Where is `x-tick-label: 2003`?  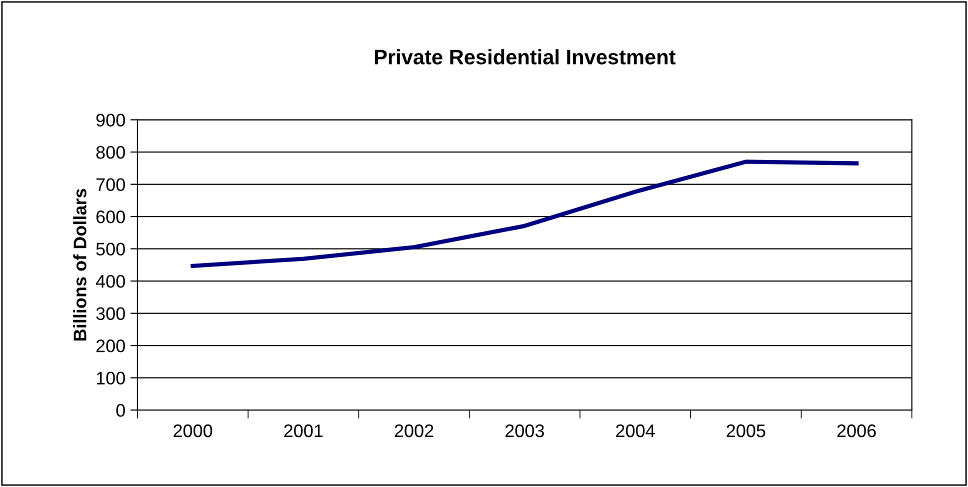 x-tick-label: 2003 is located at coordinates (524, 431).